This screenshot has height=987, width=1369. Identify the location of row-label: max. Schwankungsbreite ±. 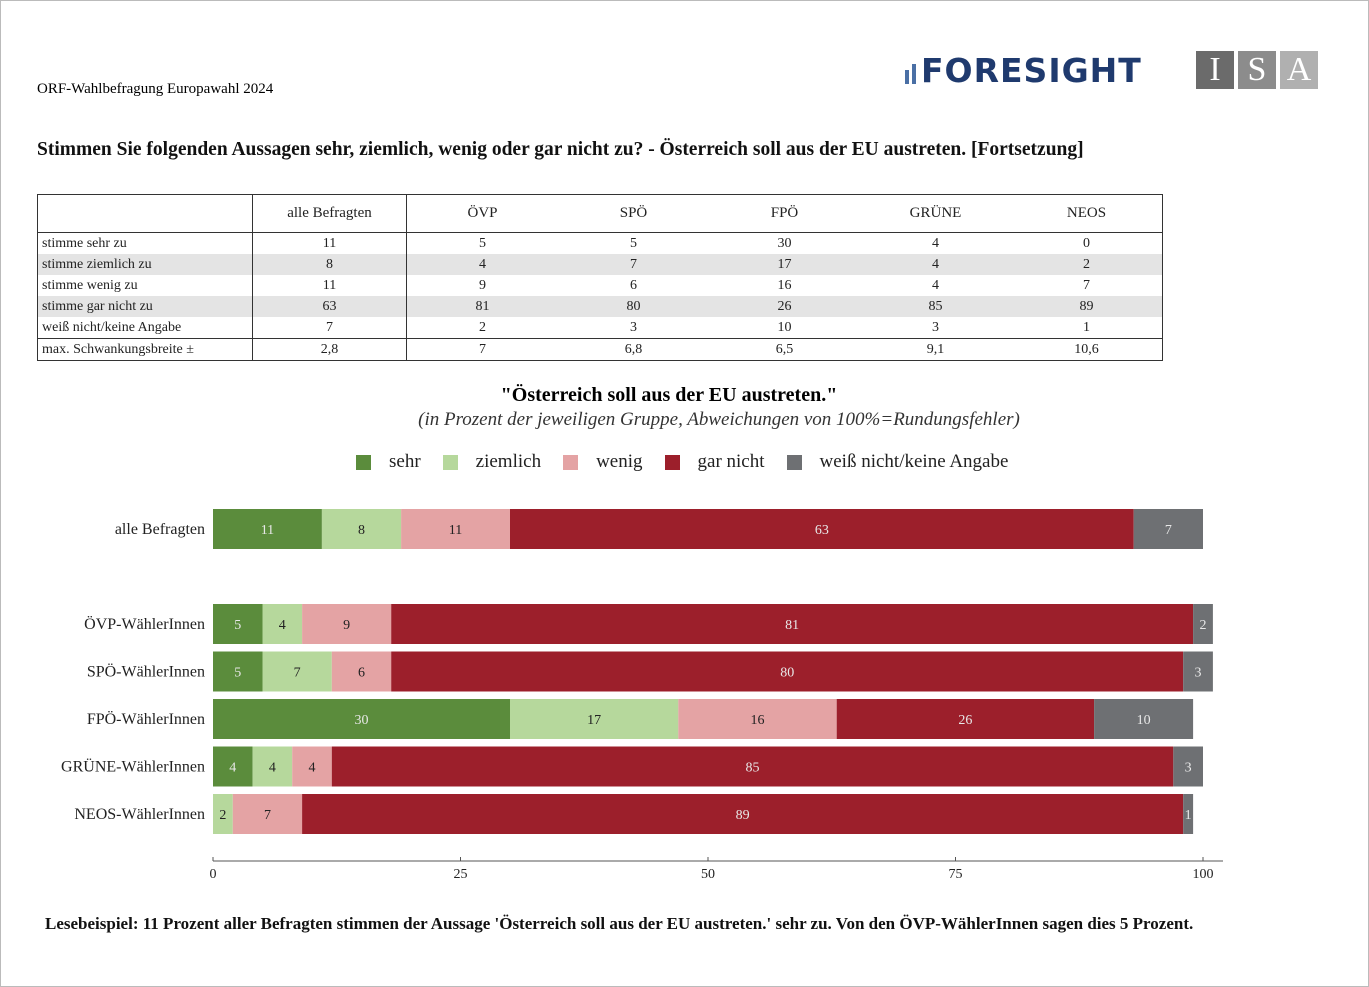
(145, 349).